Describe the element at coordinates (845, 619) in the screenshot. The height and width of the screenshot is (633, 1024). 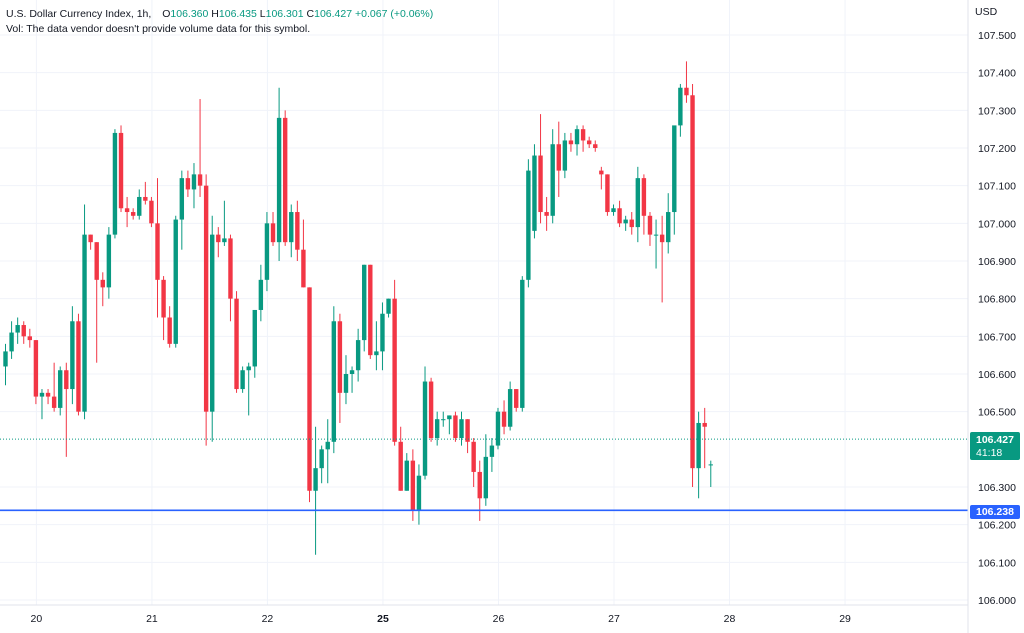
I see `x-tick-label: 29` at that location.